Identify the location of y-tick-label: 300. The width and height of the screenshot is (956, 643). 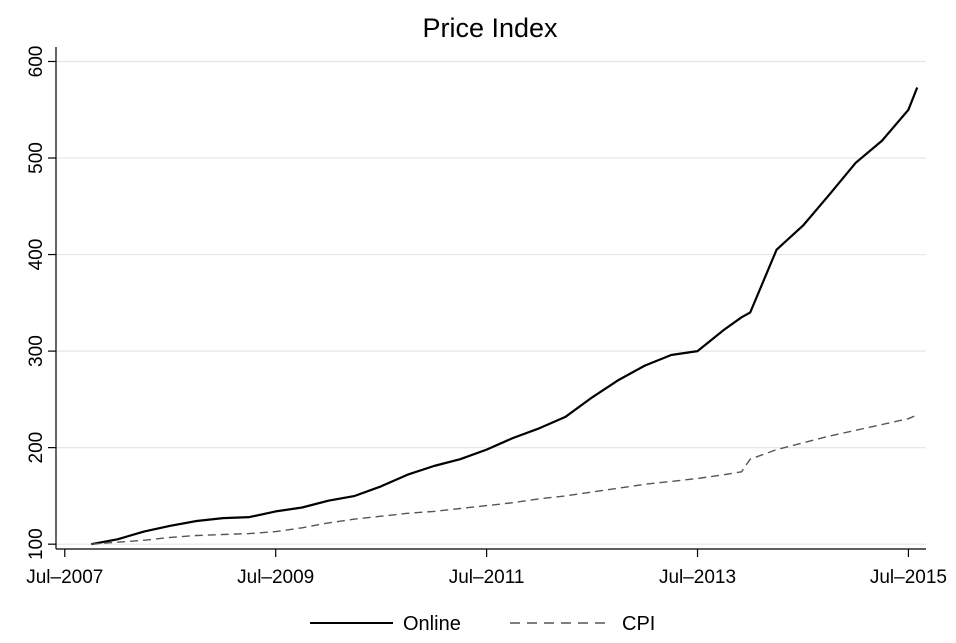
(36, 351).